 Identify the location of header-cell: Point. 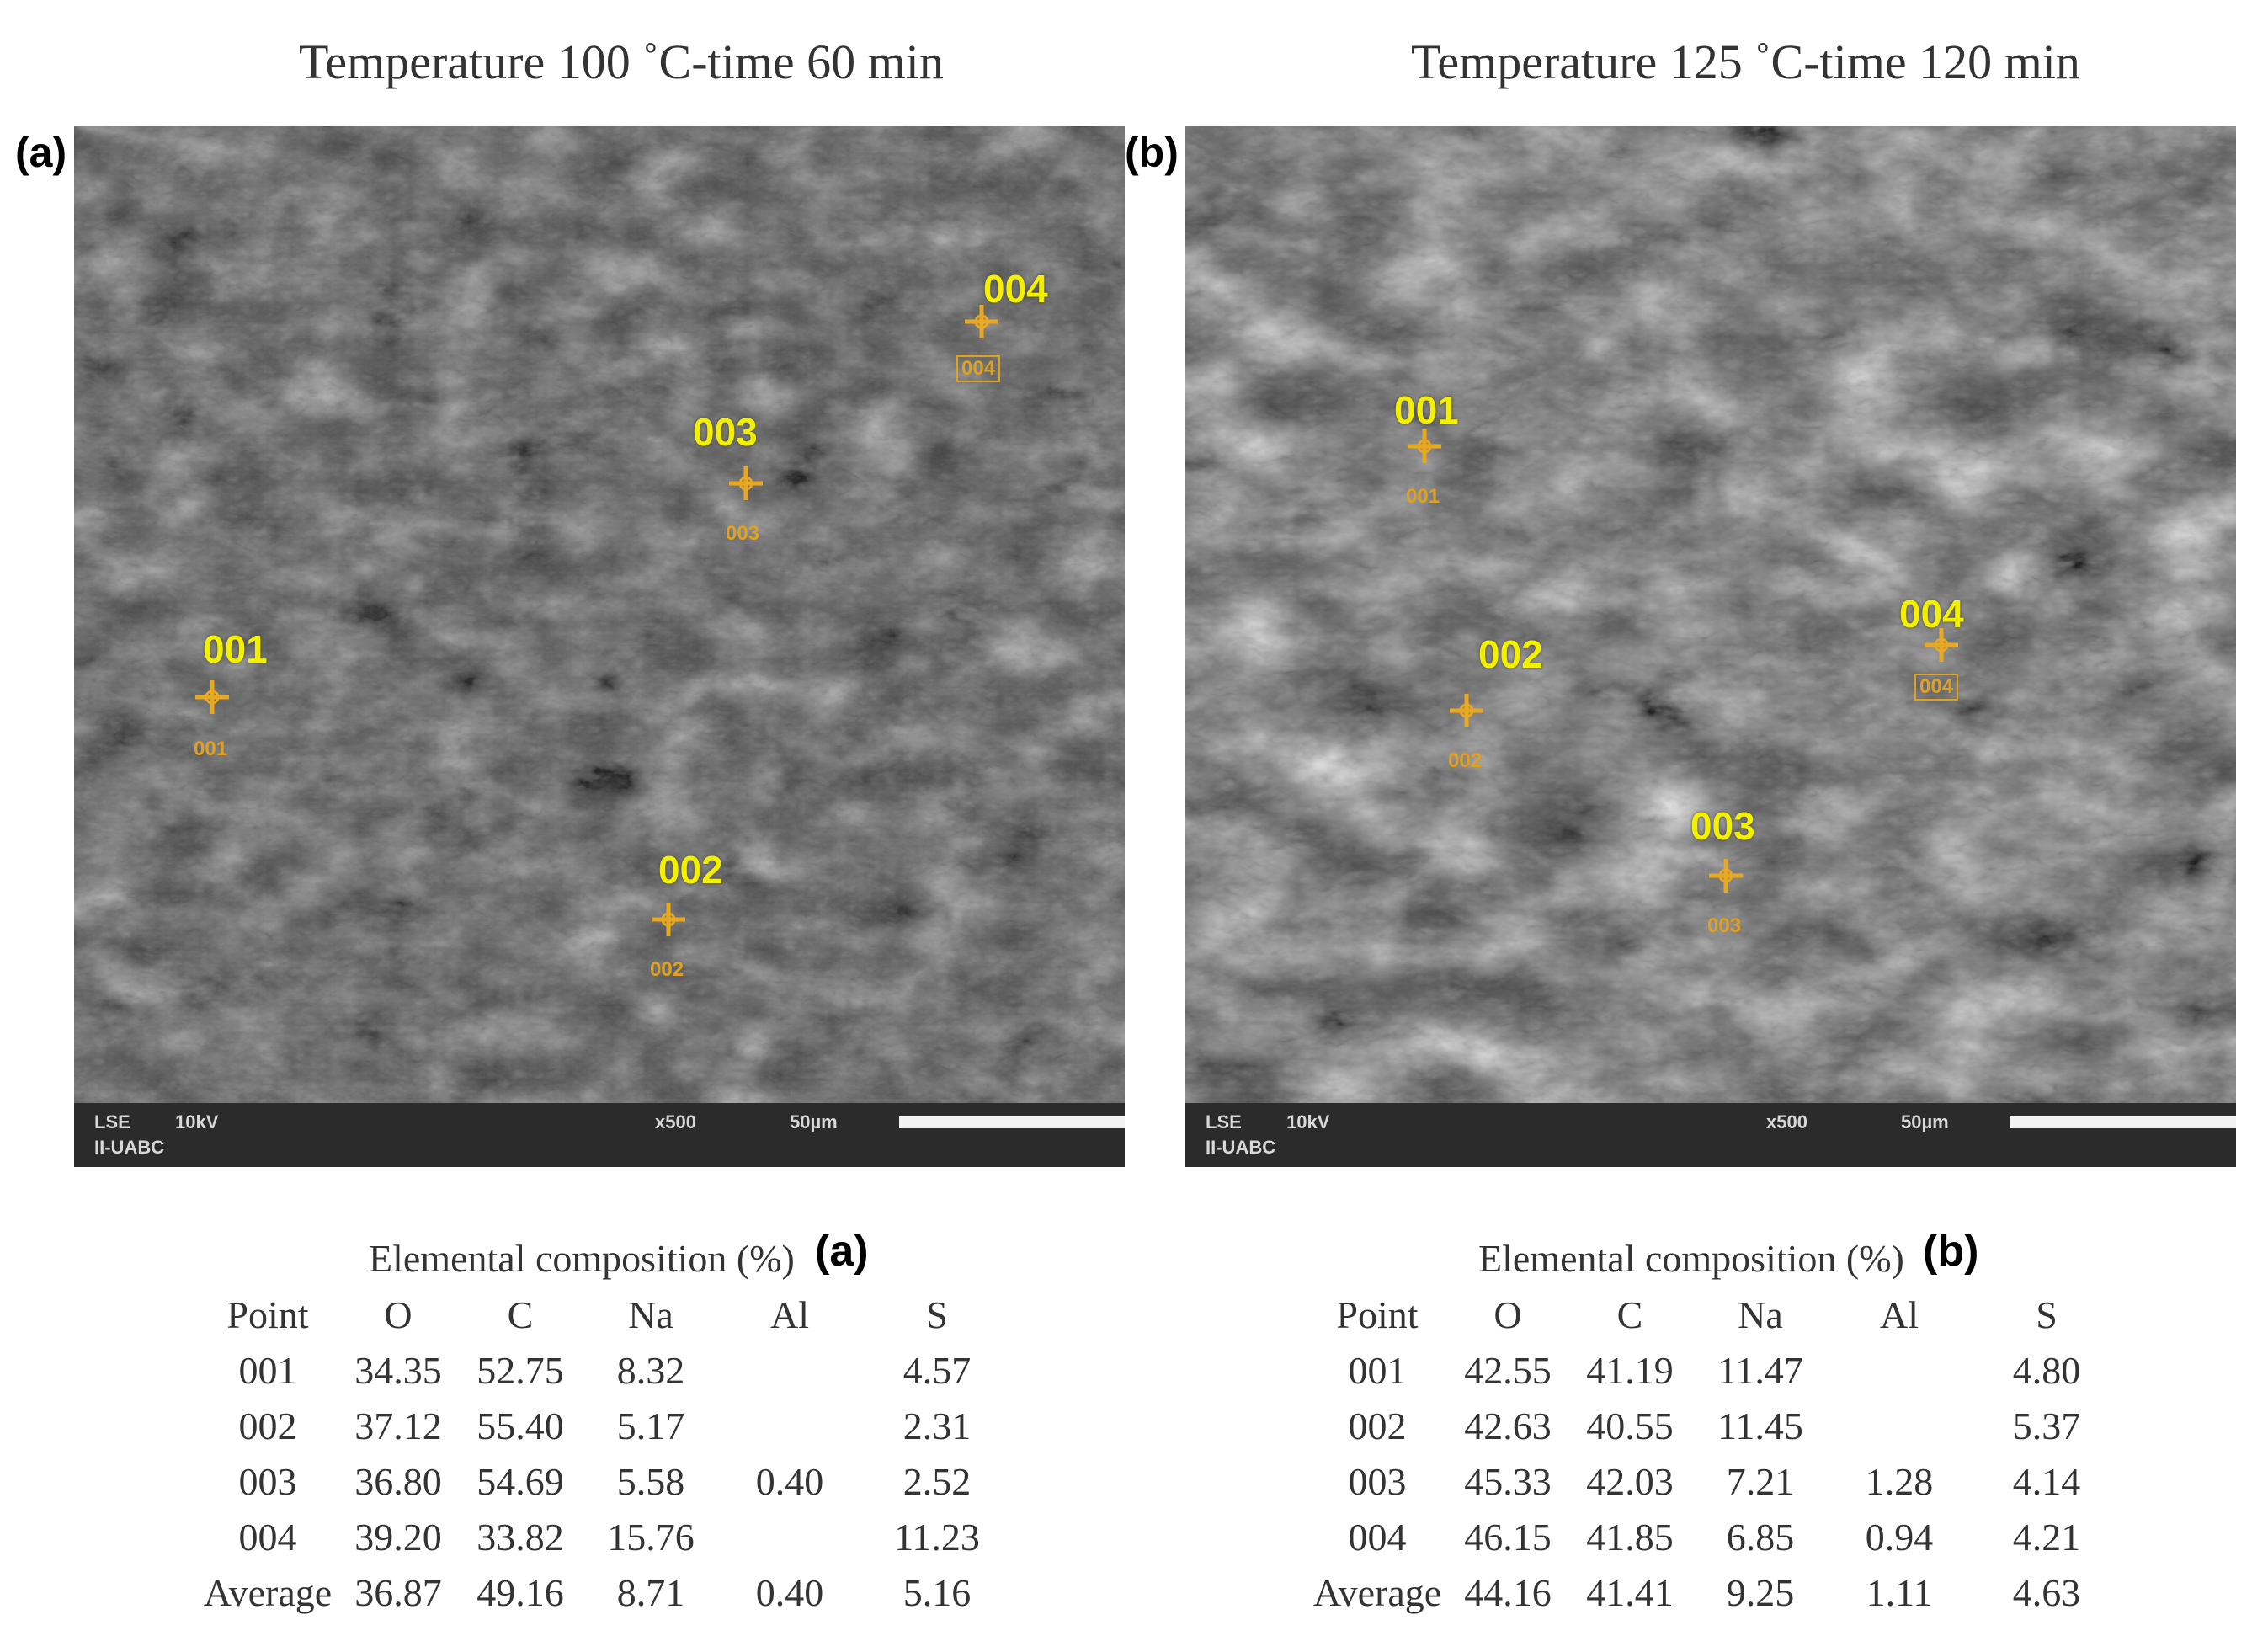
(1378, 1314).